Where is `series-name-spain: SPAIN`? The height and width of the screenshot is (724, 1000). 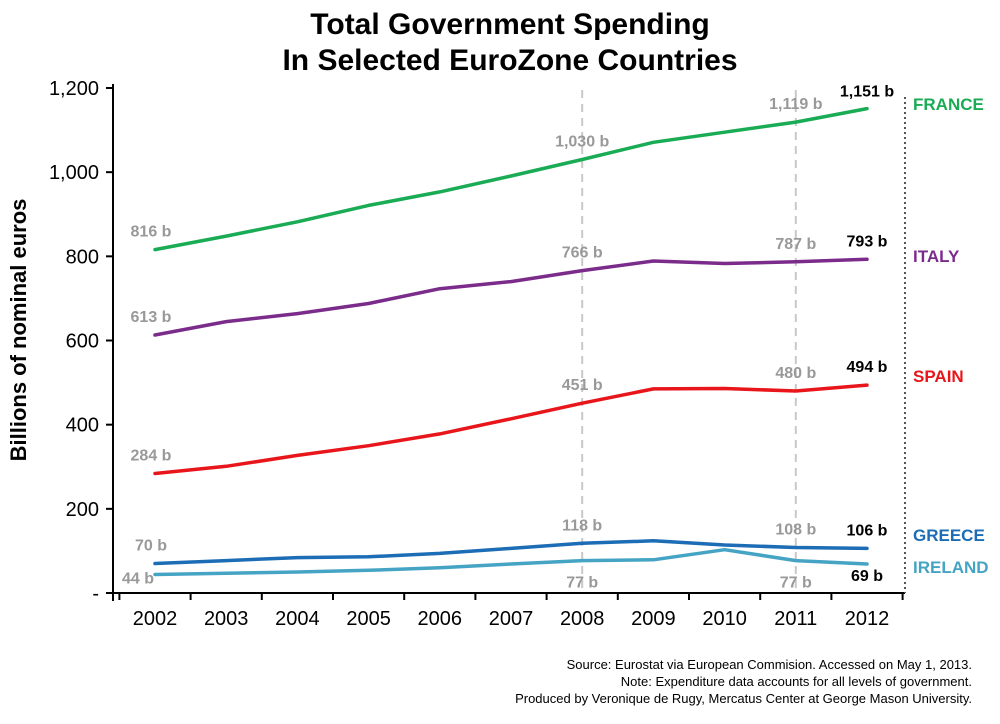 series-name-spain: SPAIN is located at coordinates (938, 376).